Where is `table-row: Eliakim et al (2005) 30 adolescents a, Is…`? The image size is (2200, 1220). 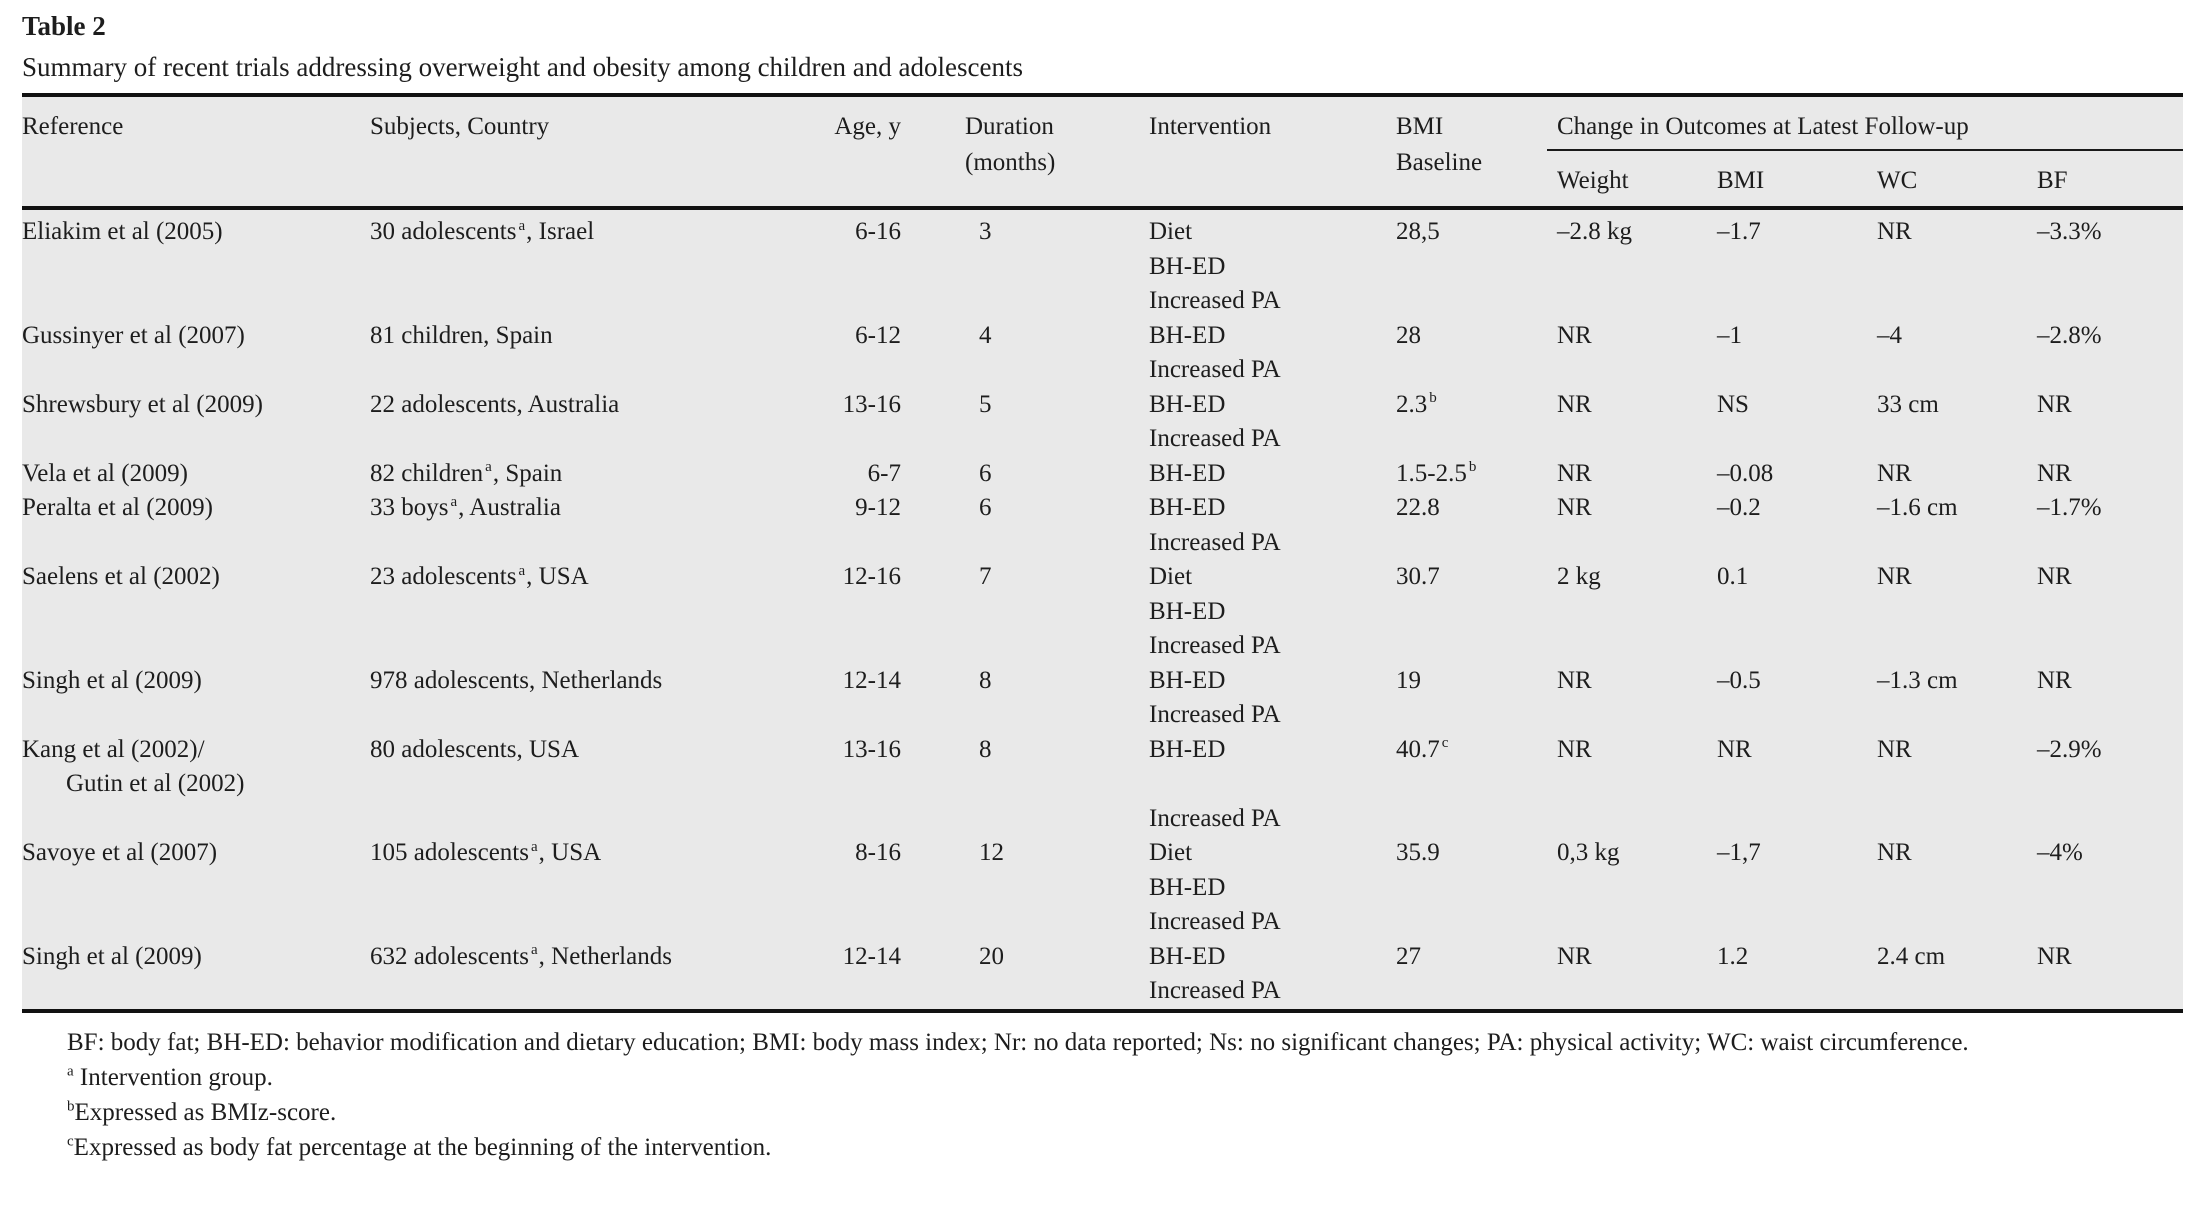 table-row: Eliakim et al (2005) 30 adolescents a, Is… is located at coordinates (1102, 267).